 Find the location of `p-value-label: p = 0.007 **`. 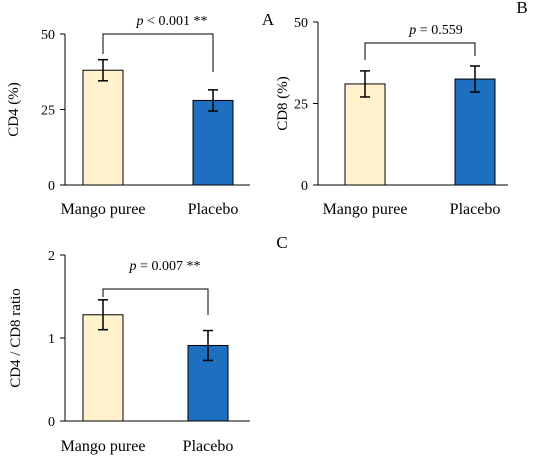

p-value-label: p = 0.007 ** is located at coordinates (165, 266).